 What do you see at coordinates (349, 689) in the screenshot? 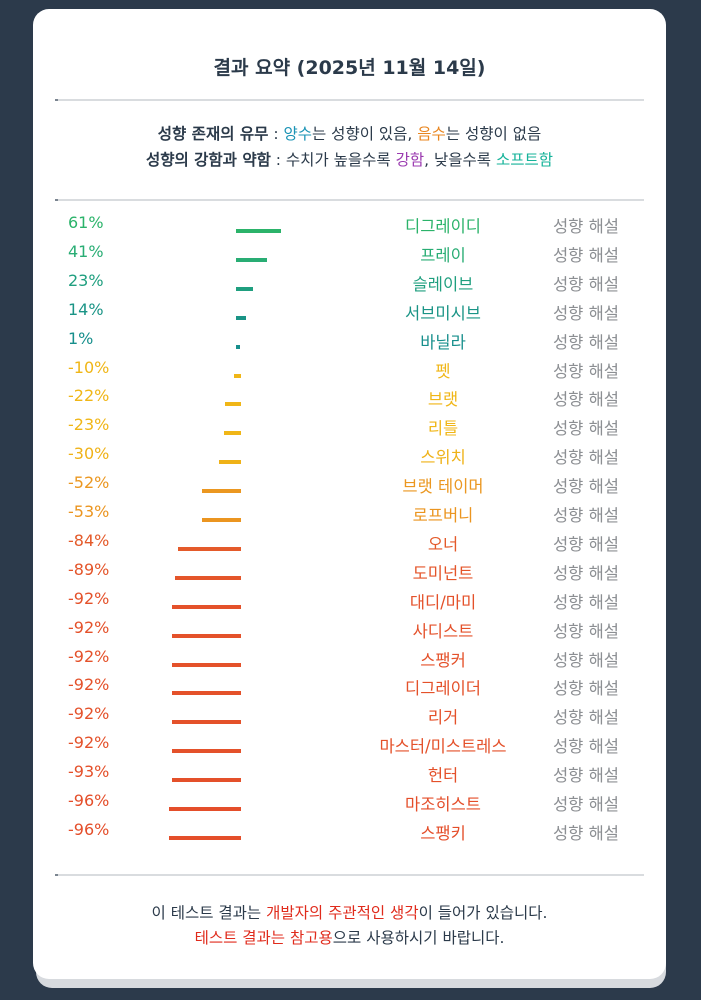
I see `result-row: -92% 디그레이더 성향 해설` at bounding box center [349, 689].